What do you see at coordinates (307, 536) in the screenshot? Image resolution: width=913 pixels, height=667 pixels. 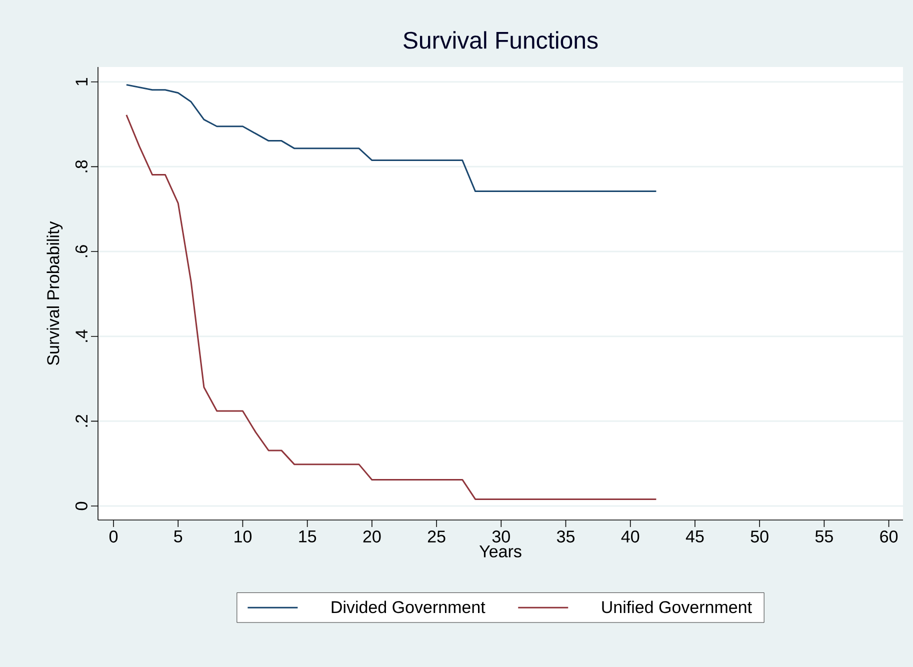 I see `x-tick-label: 15` at bounding box center [307, 536].